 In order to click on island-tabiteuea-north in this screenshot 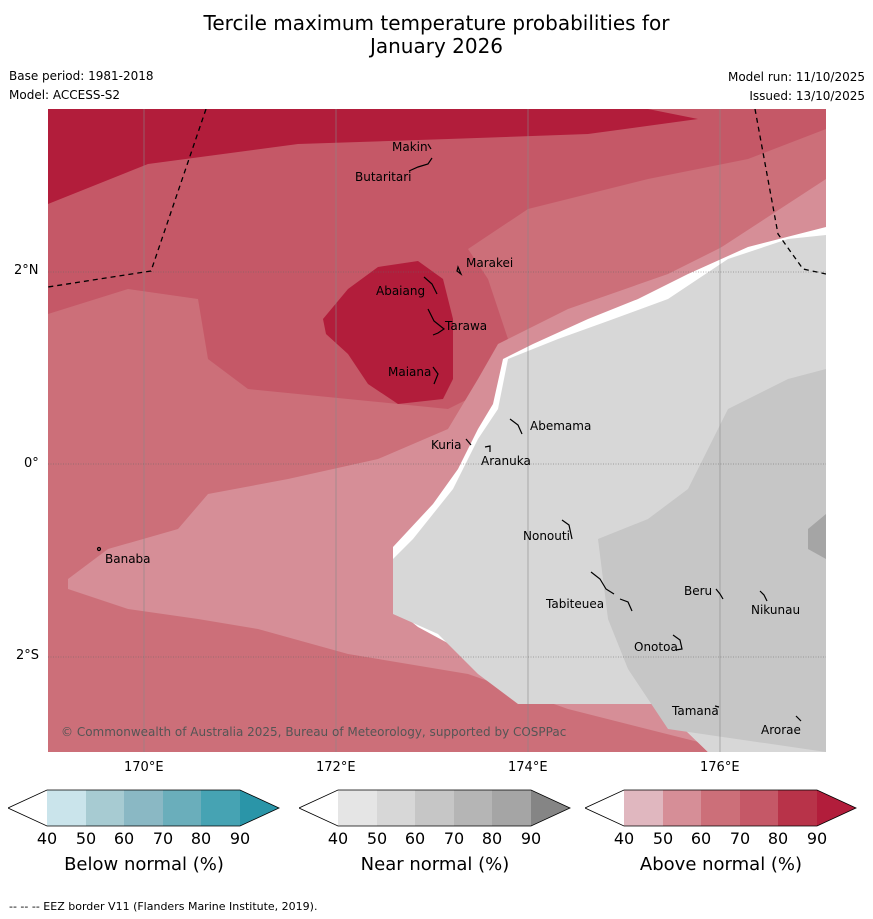, I will do `click(602, 583)`.